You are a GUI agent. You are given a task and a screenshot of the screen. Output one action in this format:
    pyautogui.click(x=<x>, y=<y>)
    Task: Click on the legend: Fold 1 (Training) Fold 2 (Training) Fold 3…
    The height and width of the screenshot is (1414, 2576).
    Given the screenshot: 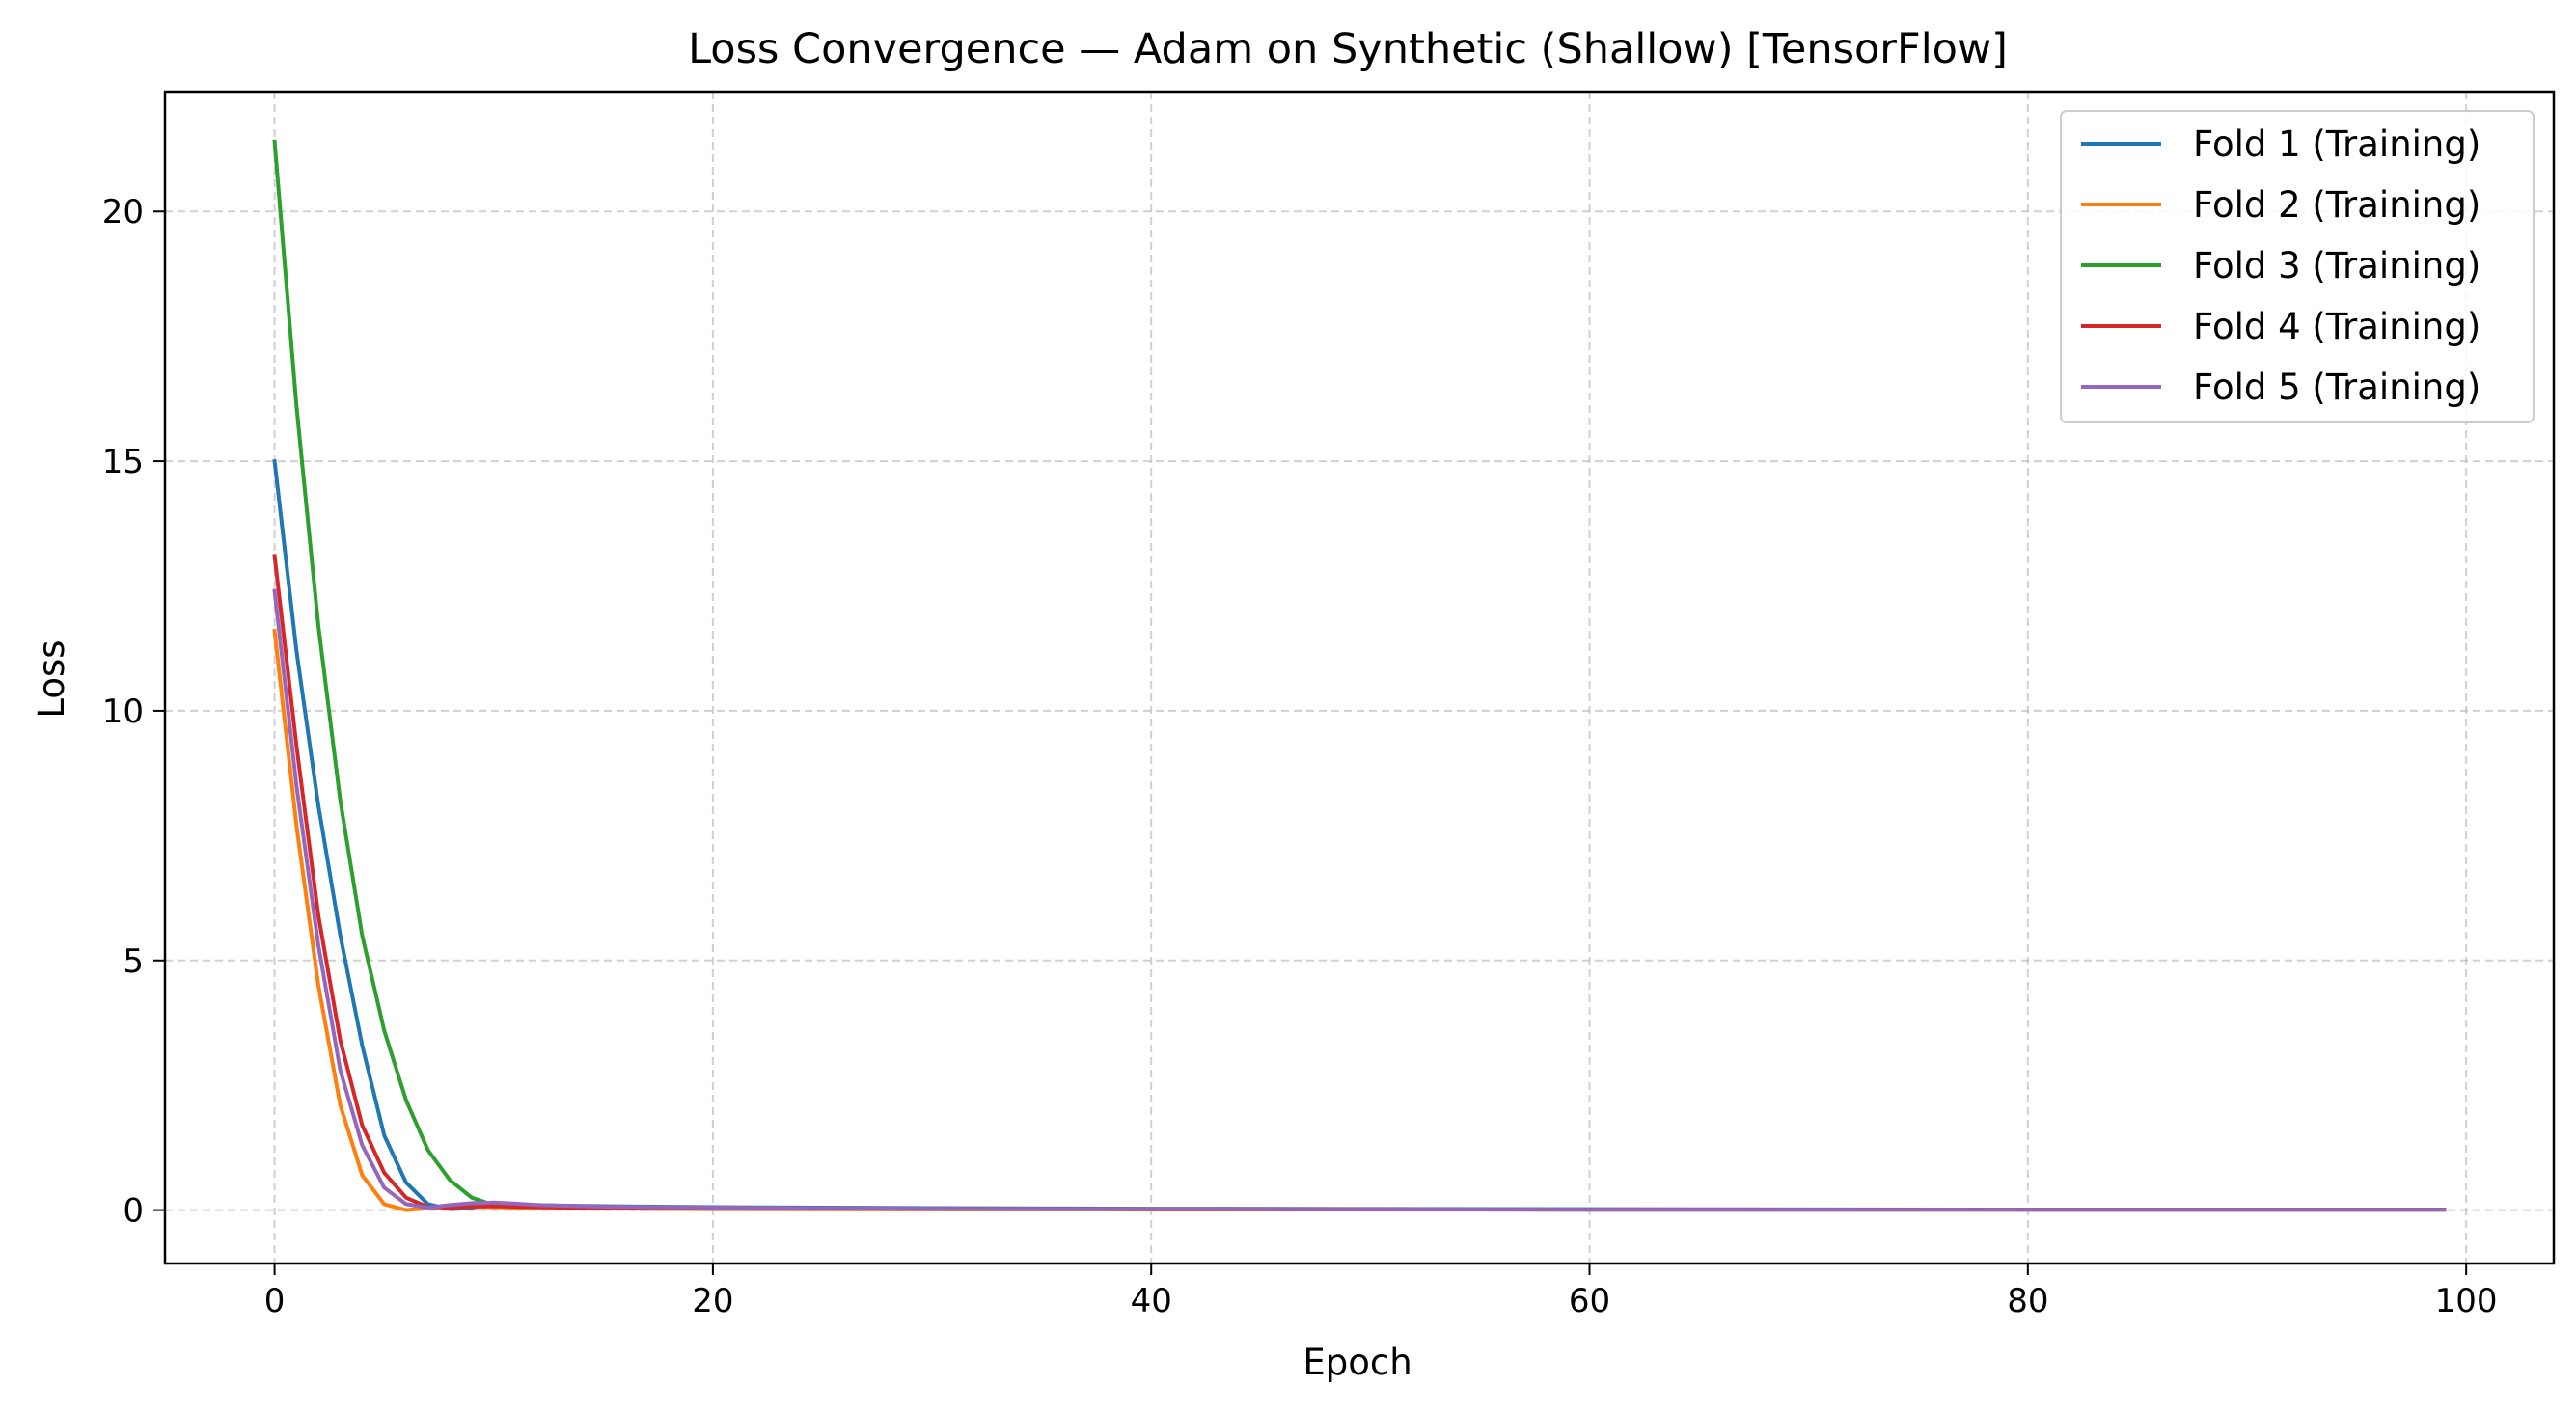 What is the action you would take?
    pyautogui.click(x=2298, y=266)
    